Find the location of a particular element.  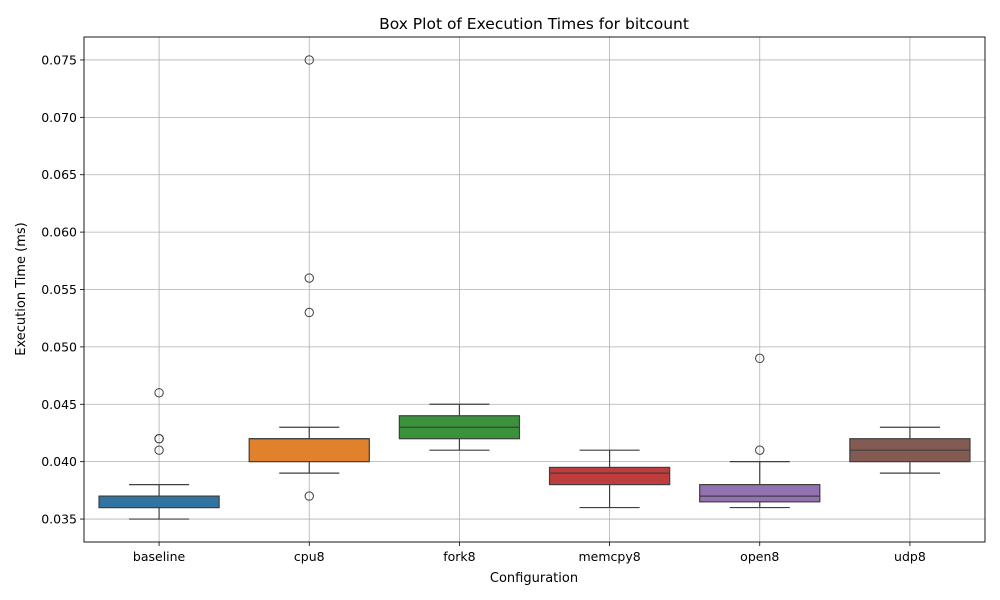

box-udp8 is located at coordinates (910, 450).